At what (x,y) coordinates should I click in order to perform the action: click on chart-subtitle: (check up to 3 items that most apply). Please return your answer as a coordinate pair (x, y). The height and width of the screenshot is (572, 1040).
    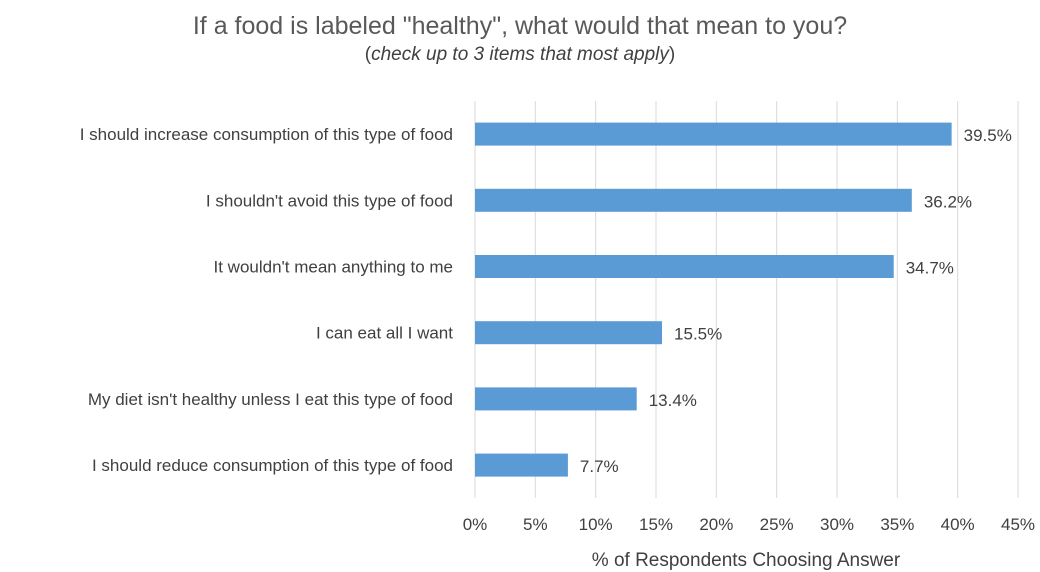
    Looking at the image, I should click on (520, 55).